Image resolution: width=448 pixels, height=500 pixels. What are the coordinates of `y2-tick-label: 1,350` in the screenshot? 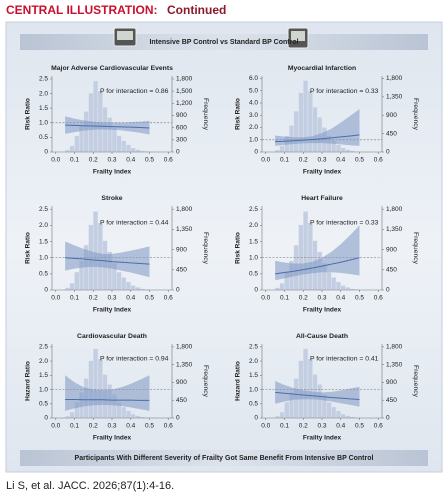 It's located at (394, 97).